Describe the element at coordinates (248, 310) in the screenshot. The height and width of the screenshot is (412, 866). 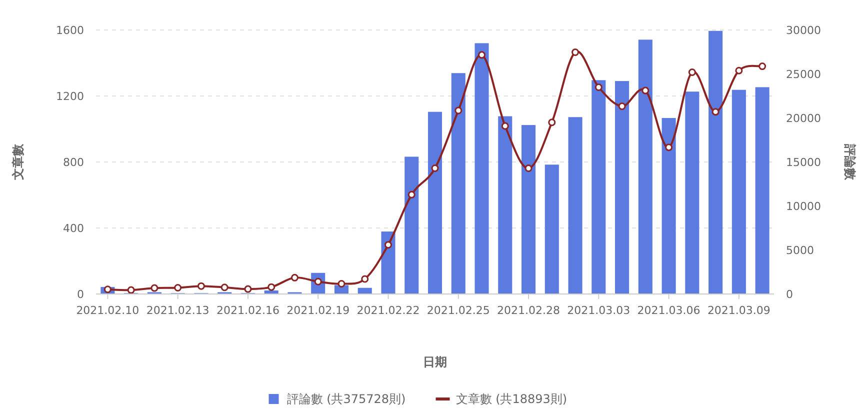
I see `x-tick-label: 2021.02.16` at that location.